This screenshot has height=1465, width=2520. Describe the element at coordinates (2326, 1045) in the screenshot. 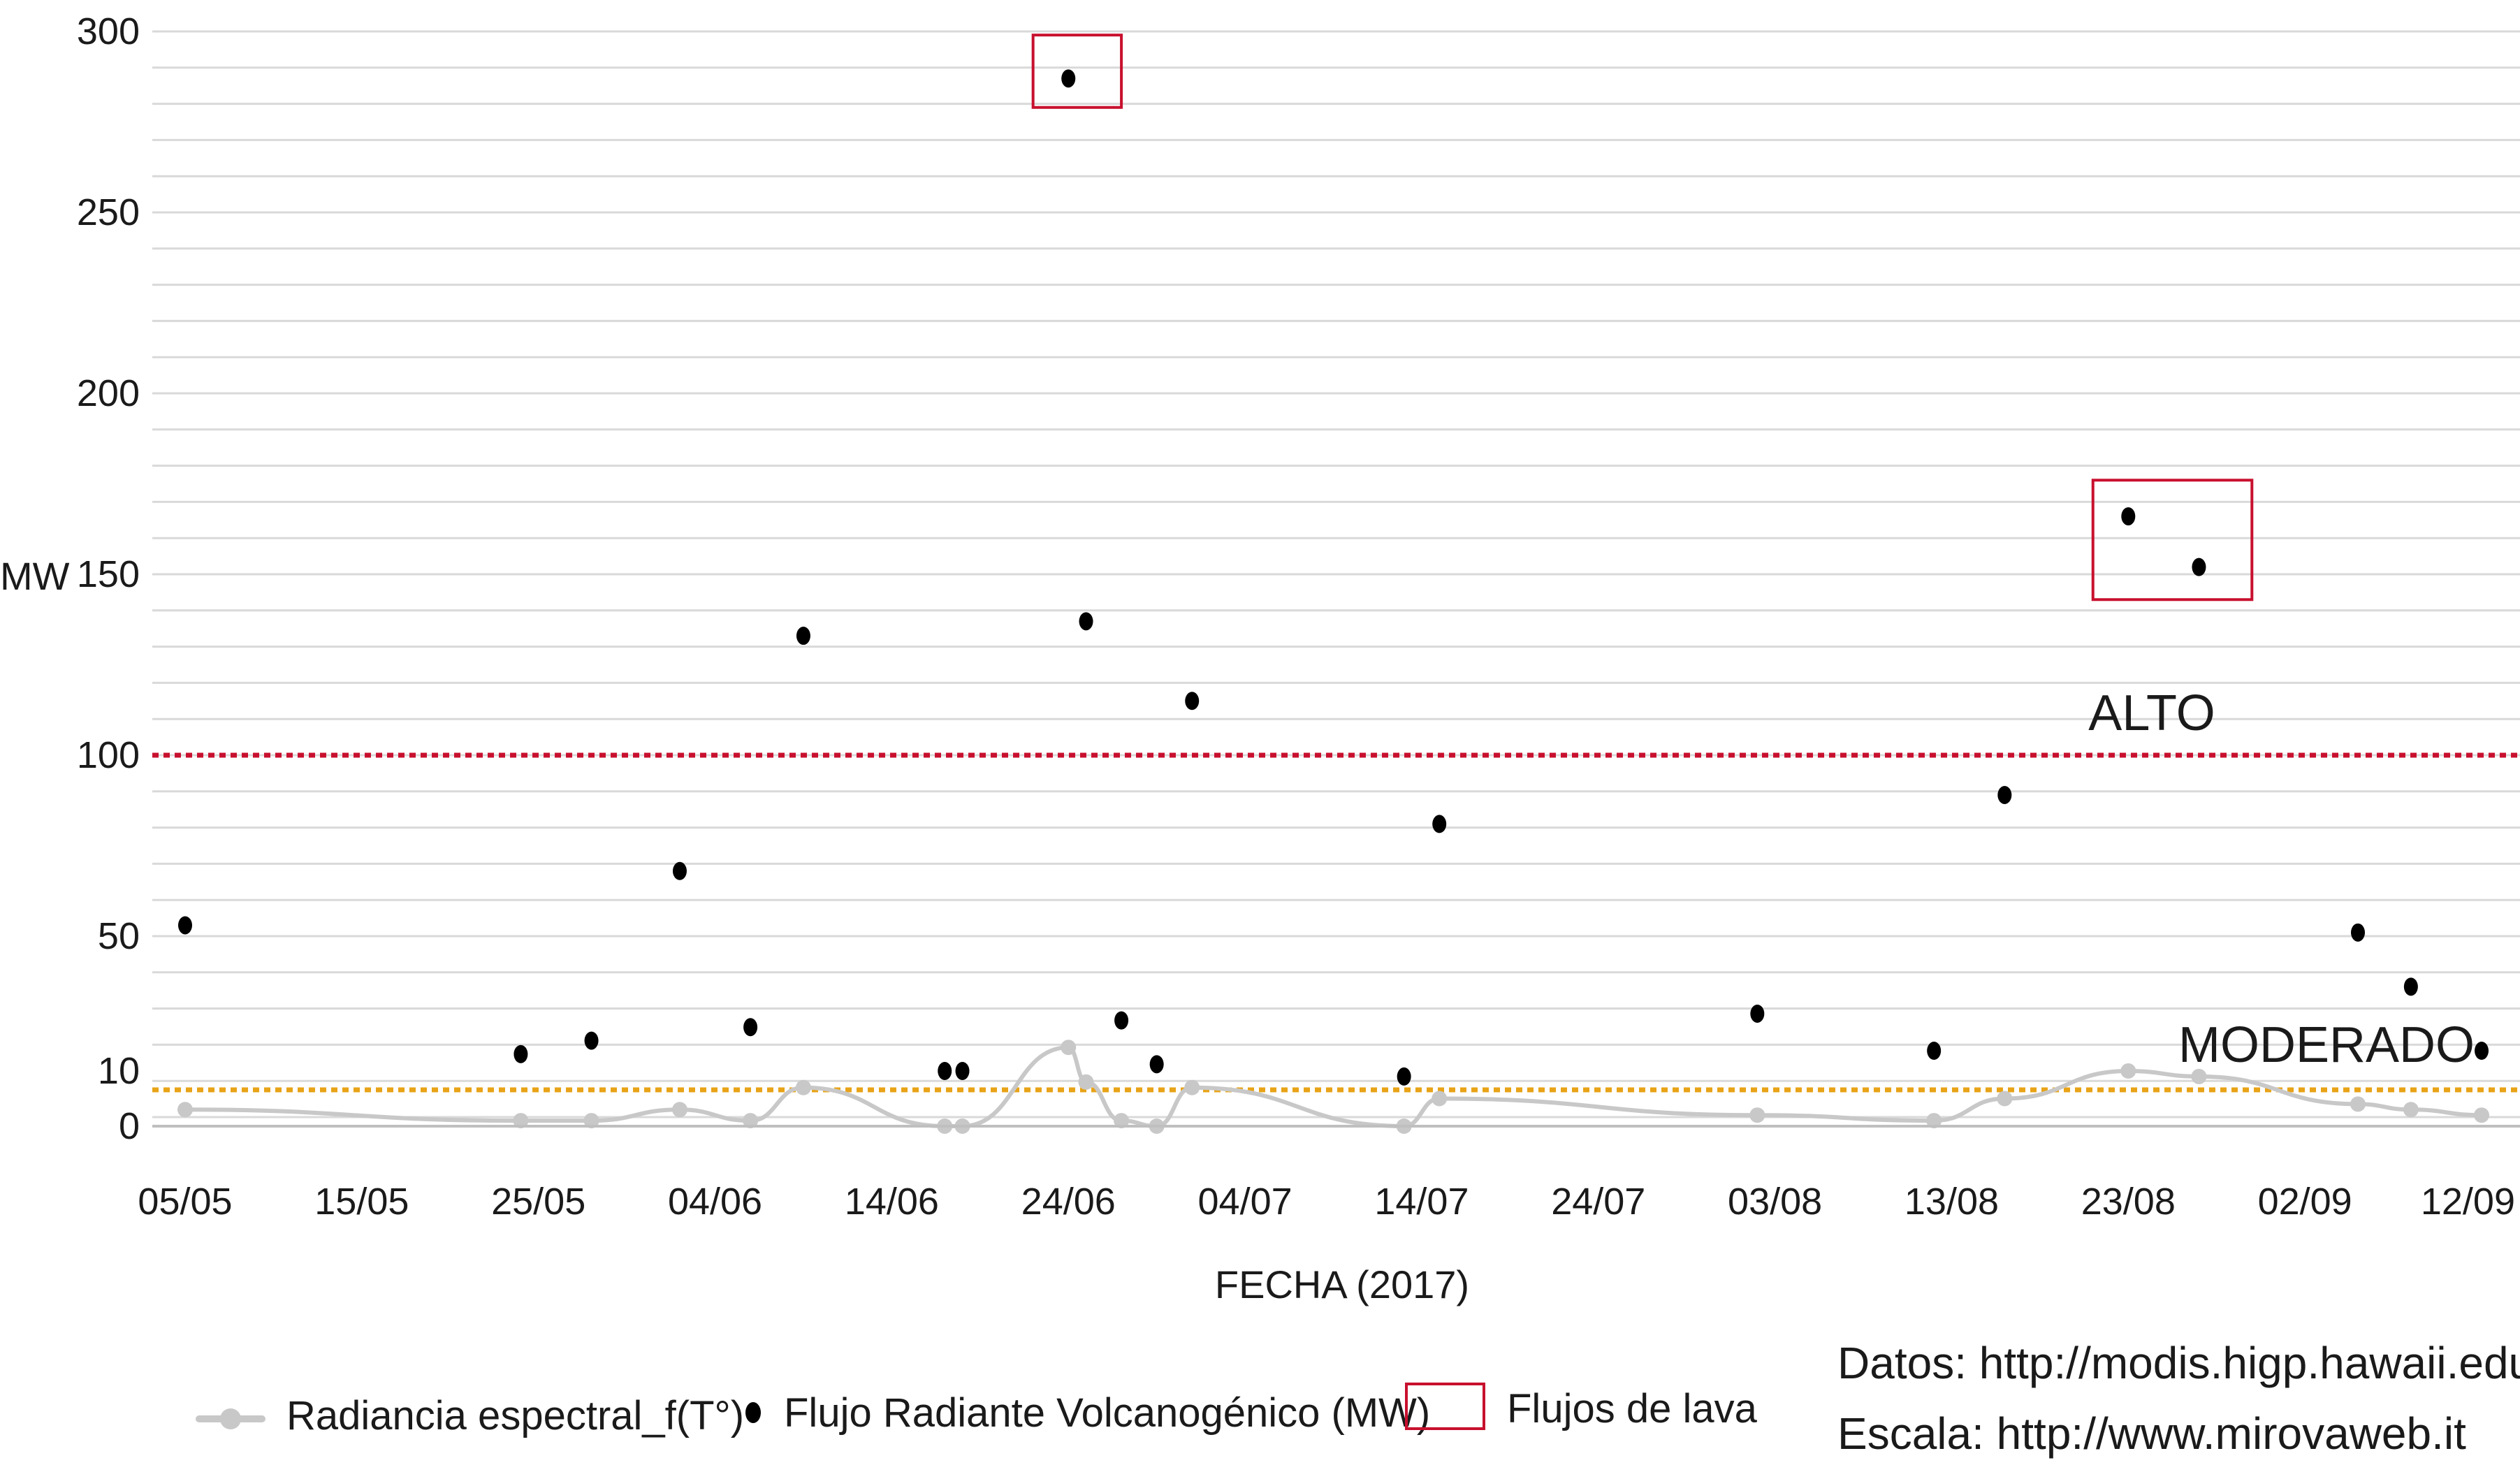

I see `threshold-label-moderado: MODERADO` at that location.